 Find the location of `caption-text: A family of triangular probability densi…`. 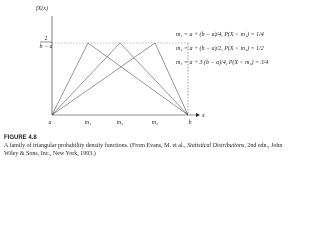

caption-text: A family of triangular probability densi… is located at coordinates (96, 146).